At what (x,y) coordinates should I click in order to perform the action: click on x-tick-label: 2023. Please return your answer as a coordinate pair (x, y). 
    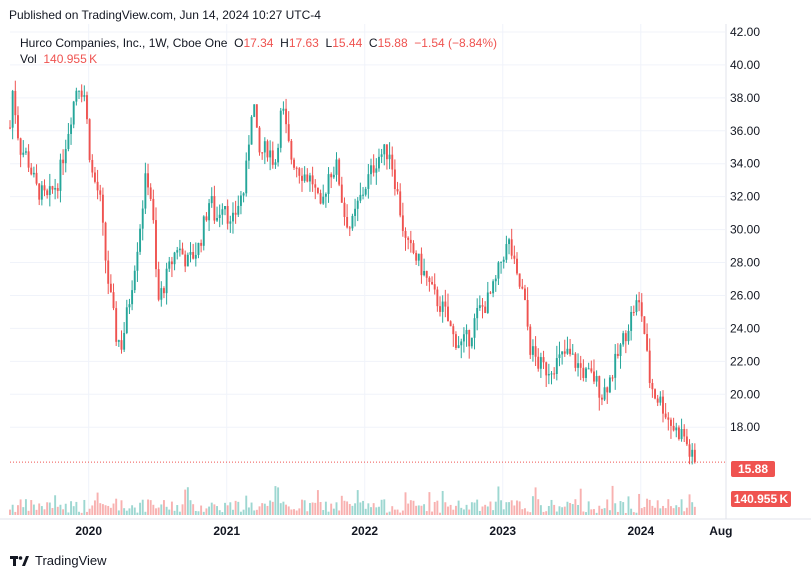
    Looking at the image, I should click on (502, 531).